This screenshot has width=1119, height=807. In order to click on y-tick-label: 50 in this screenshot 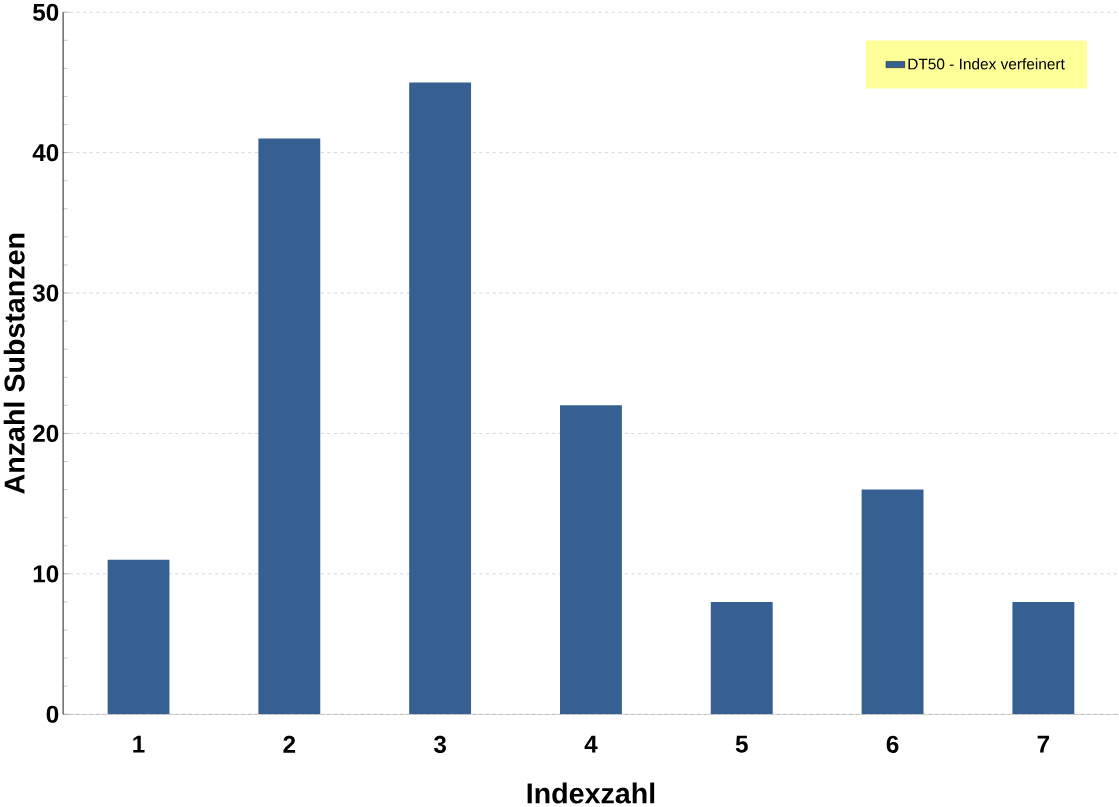, I will do `click(46, 12)`.